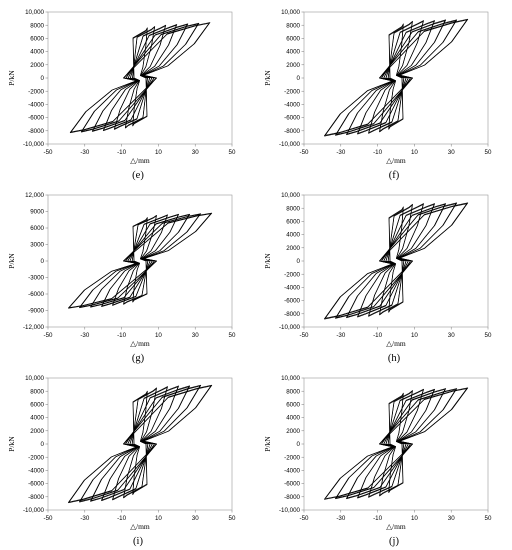 This screenshot has width=512, height=550. I want to click on y-tick-label: 12,000, so click(34, 195).